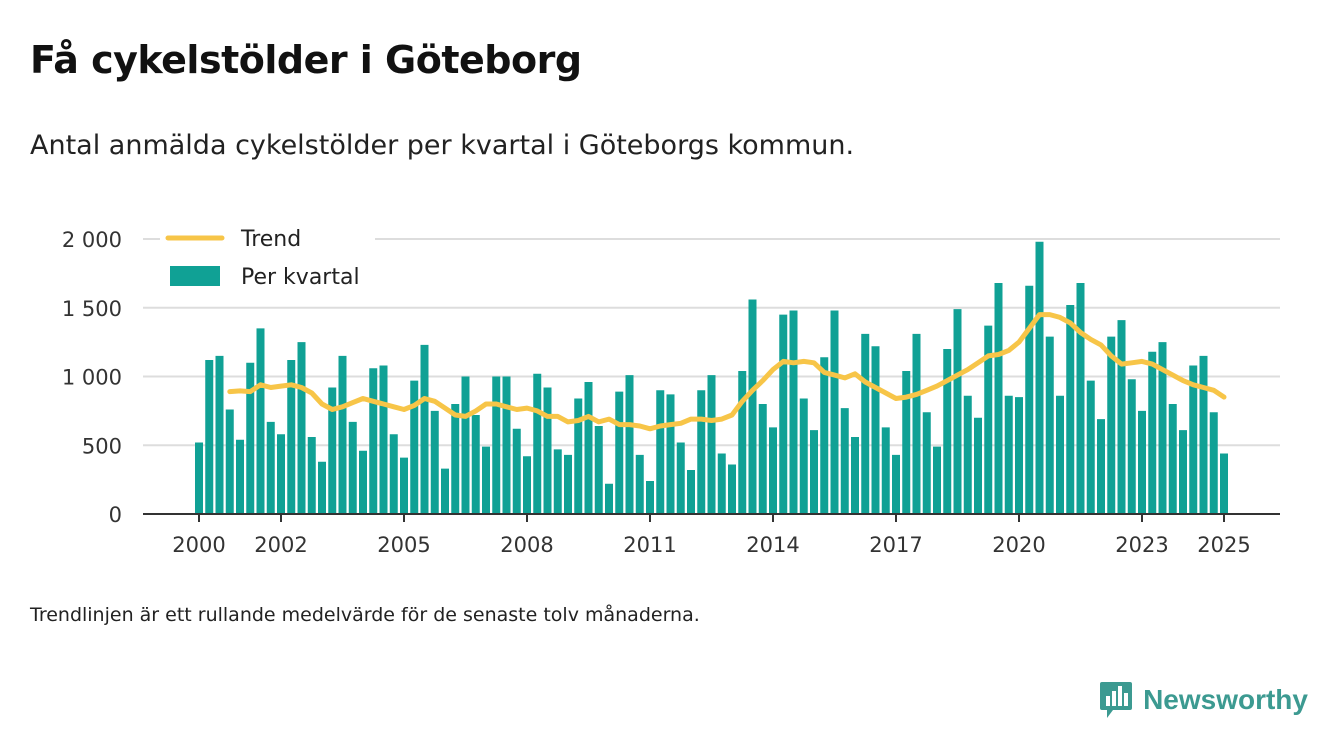  What do you see at coordinates (1223, 545) in the screenshot?
I see `x-tick-label: 2025` at bounding box center [1223, 545].